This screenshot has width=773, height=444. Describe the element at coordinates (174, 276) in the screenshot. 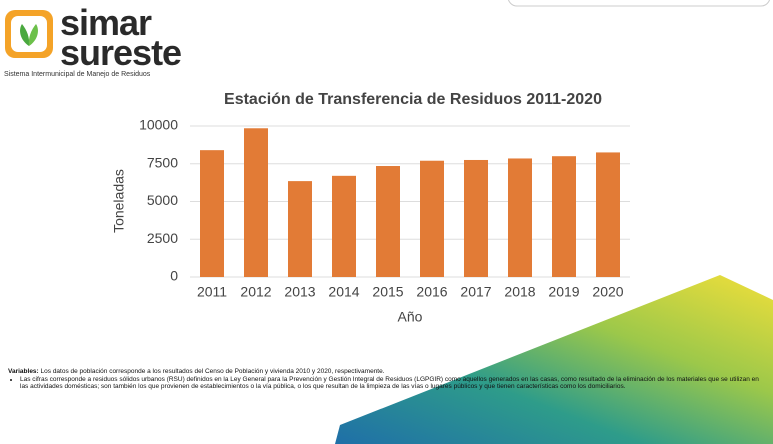

I see `y-tick-label: 0` at that location.